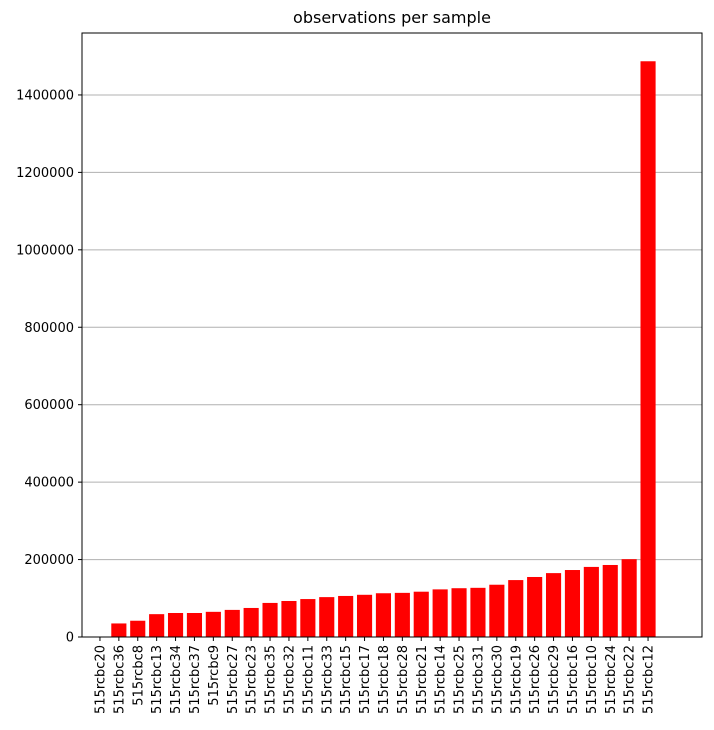  I want to click on x-tick-label: 515rcbc22, so click(630, 679).